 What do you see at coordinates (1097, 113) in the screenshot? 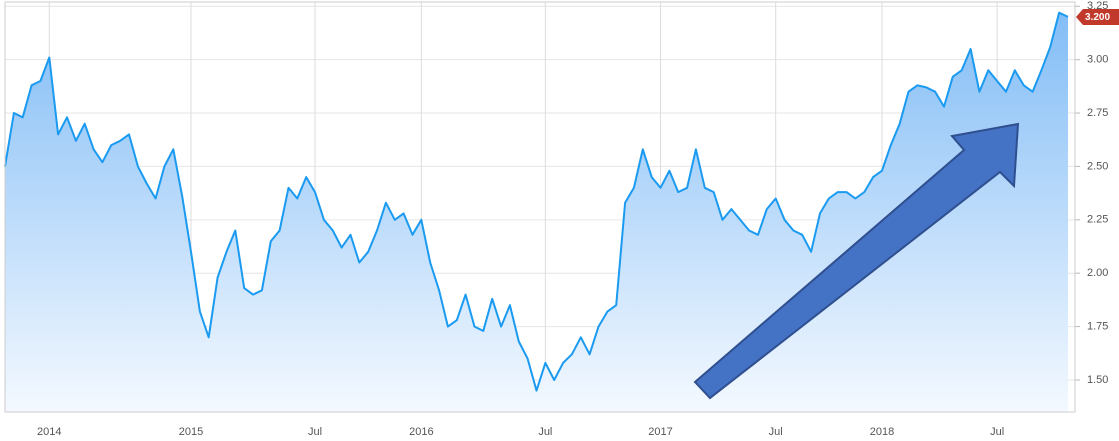
I see `y-tick-label: 2.75` at bounding box center [1097, 113].